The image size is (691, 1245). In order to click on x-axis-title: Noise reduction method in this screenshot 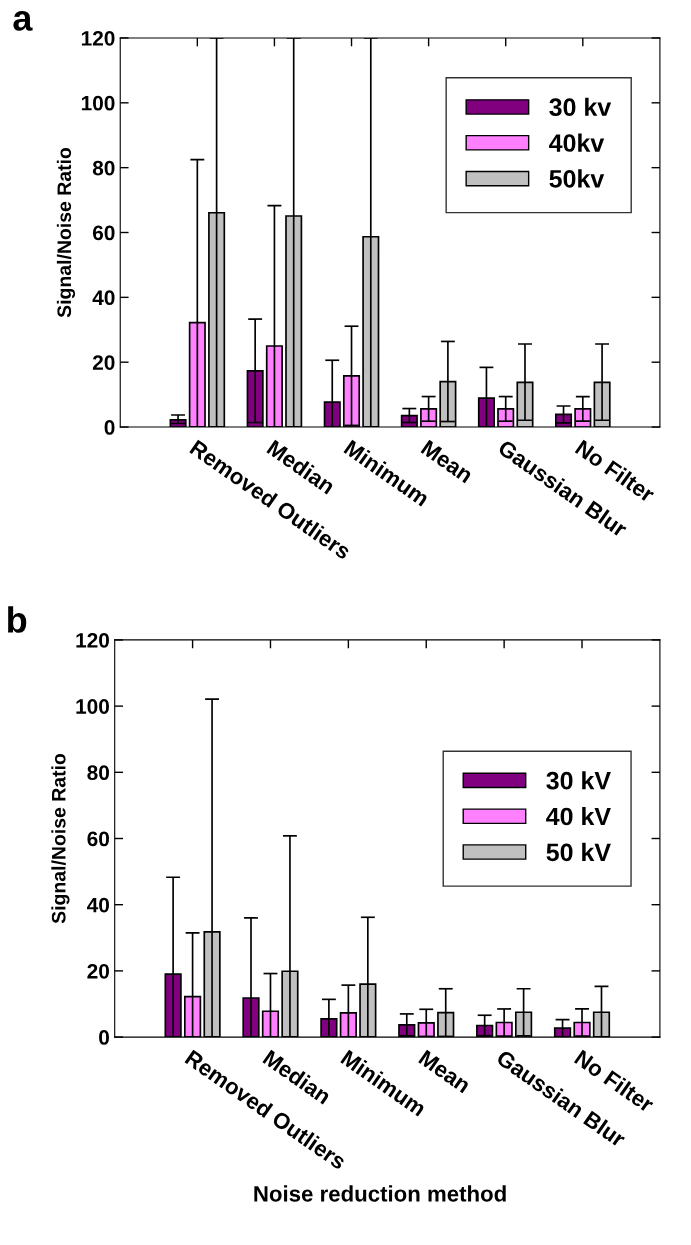, I will do `click(380, 1193)`.